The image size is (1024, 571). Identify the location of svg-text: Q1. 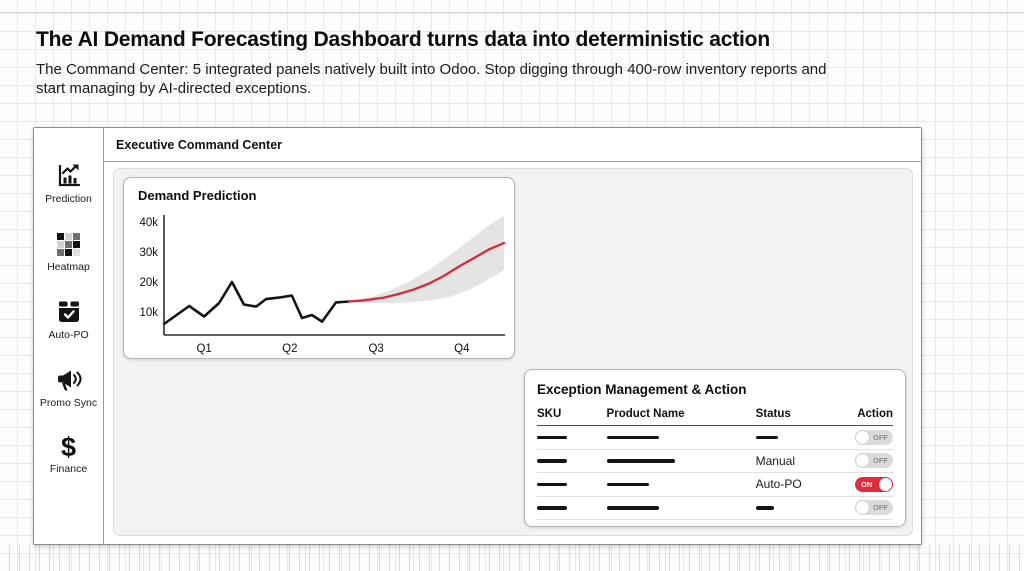
(203, 349).